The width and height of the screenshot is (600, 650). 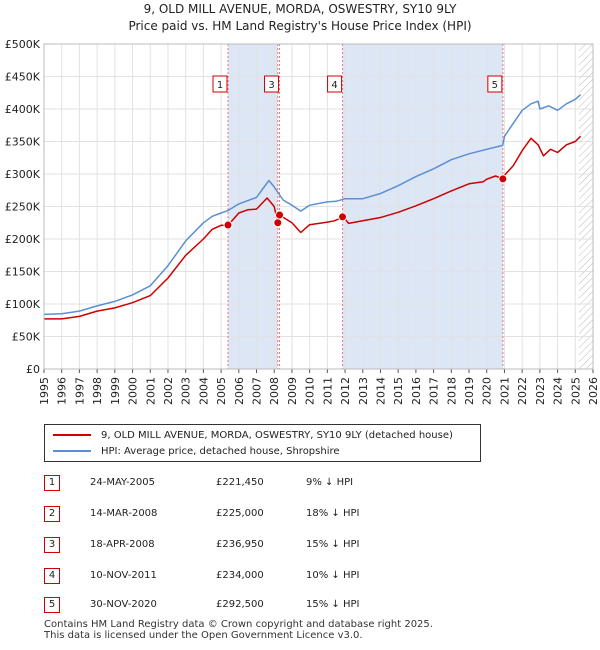 What do you see at coordinates (333, 575) in the screenshot?
I see `sale-hpi-diff: 10% ↓ HPI` at bounding box center [333, 575].